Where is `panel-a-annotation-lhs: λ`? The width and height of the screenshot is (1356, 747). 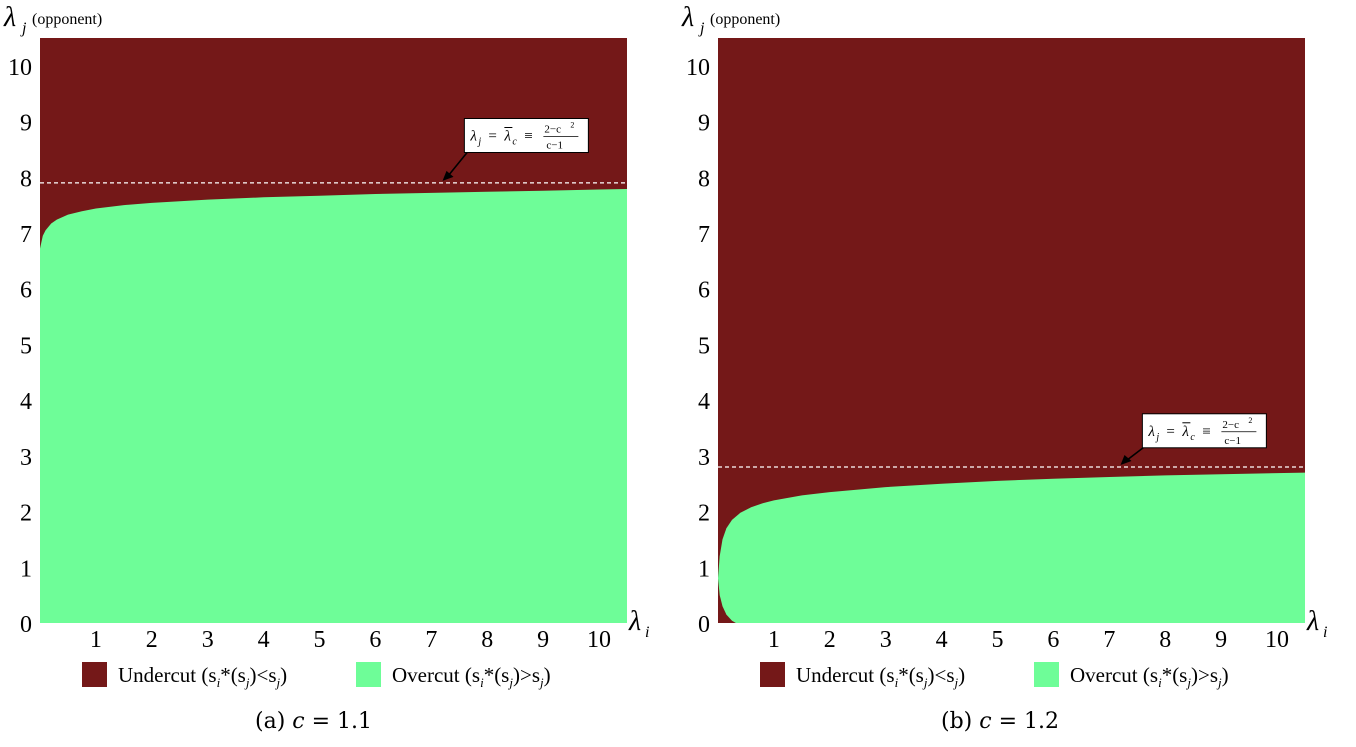 panel-a-annotation-lhs: λ is located at coordinates (473, 137).